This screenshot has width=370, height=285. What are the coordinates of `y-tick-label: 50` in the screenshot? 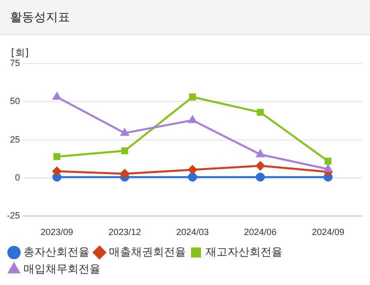 It's located at (15, 101).